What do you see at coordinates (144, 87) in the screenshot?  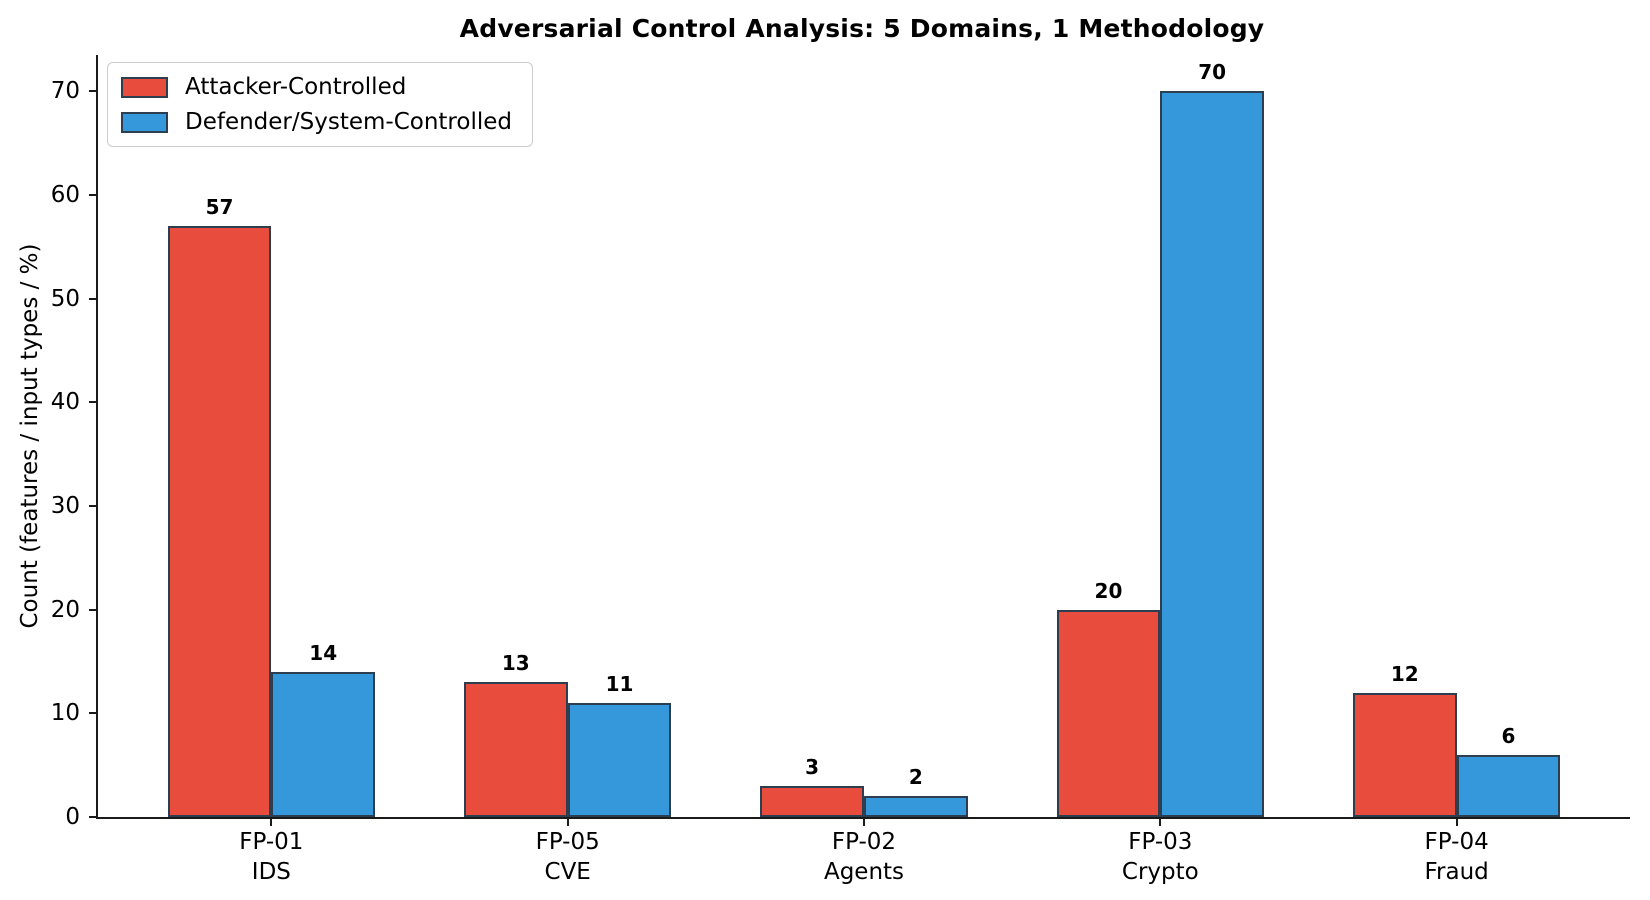 I see `attacker-swatch-icon` at bounding box center [144, 87].